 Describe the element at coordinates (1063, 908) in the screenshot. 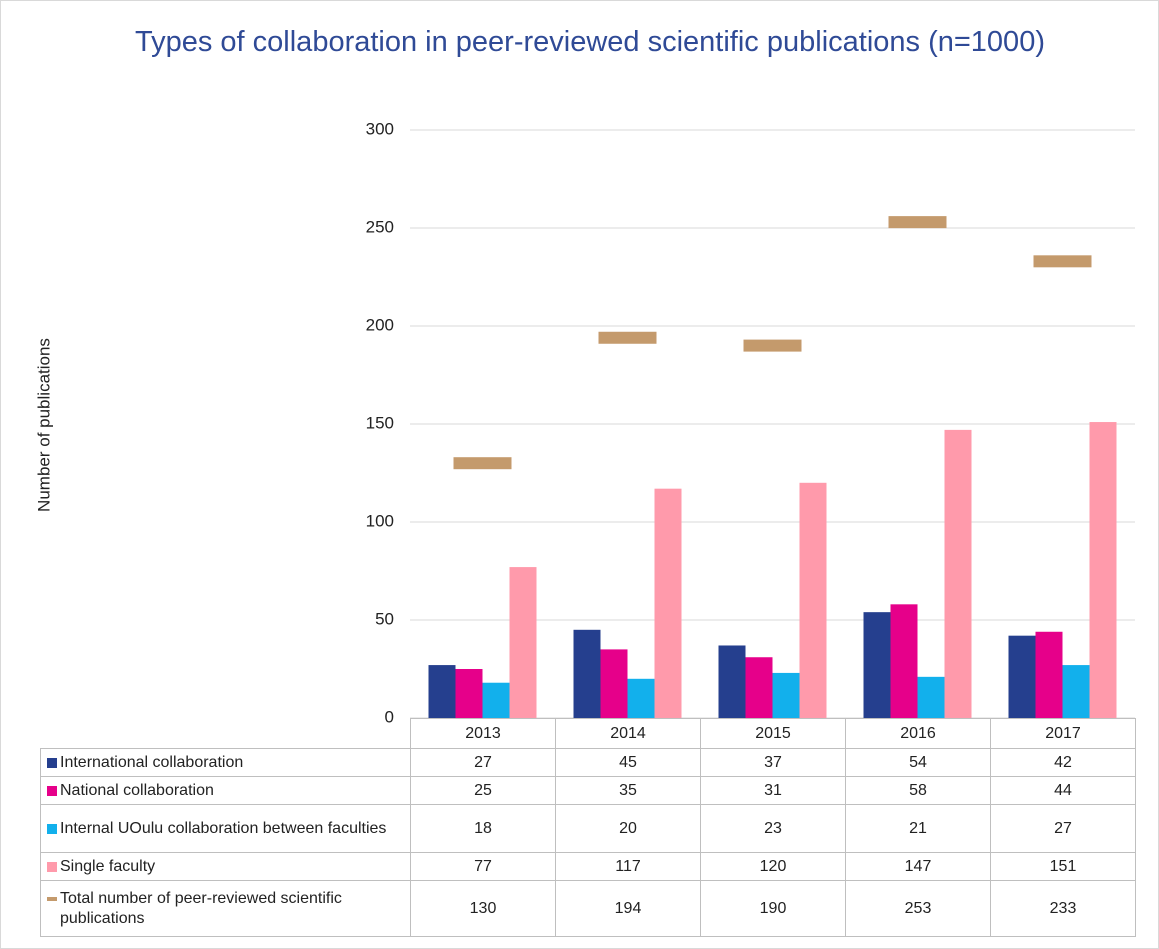

I see `value-cell: 233` at that location.